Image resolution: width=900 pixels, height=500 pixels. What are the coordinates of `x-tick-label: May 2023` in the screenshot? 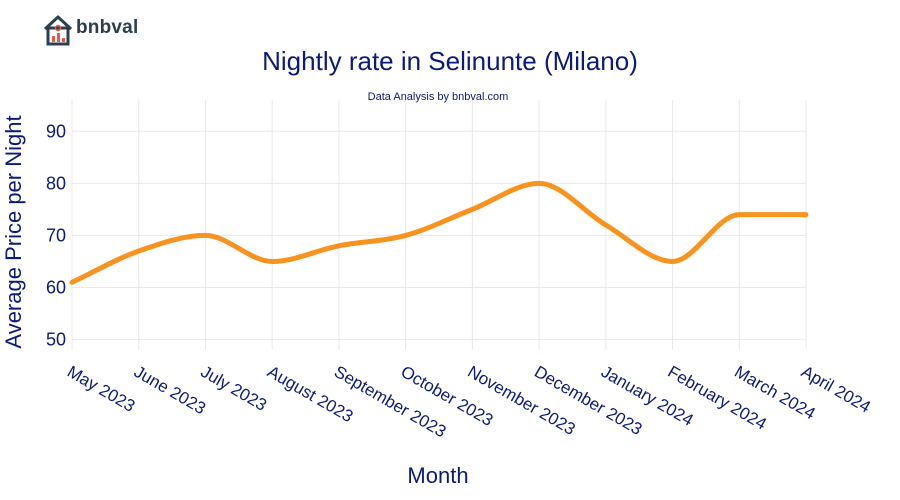 It's located at (101, 389).